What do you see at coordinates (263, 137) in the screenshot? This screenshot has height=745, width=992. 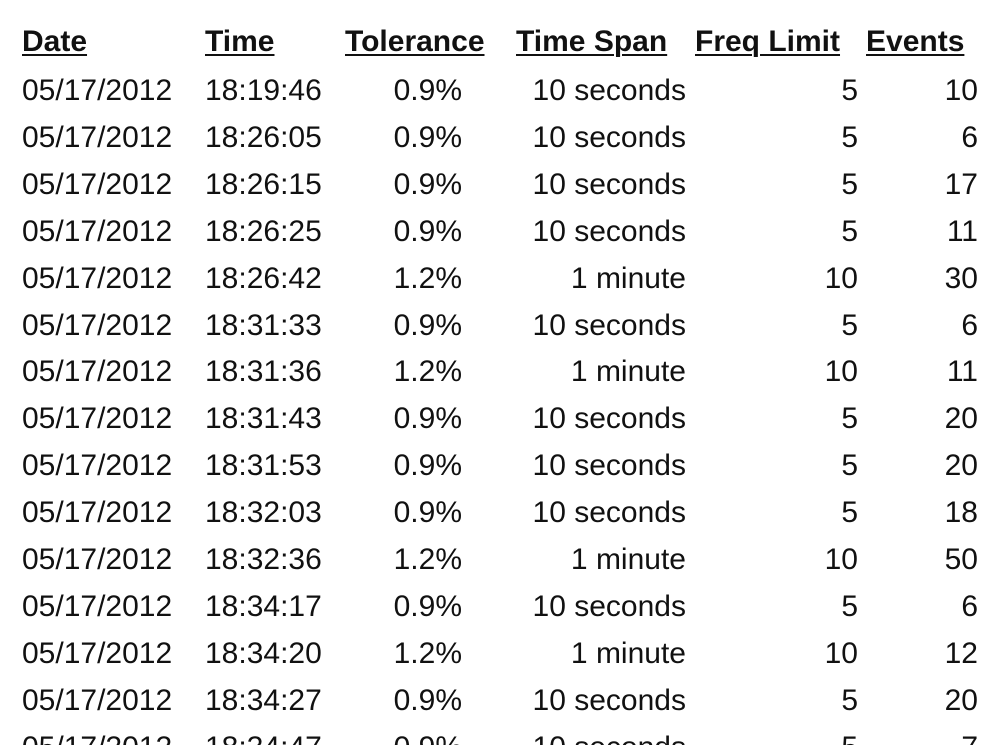 I see `time-cell: 18:26:05` at bounding box center [263, 137].